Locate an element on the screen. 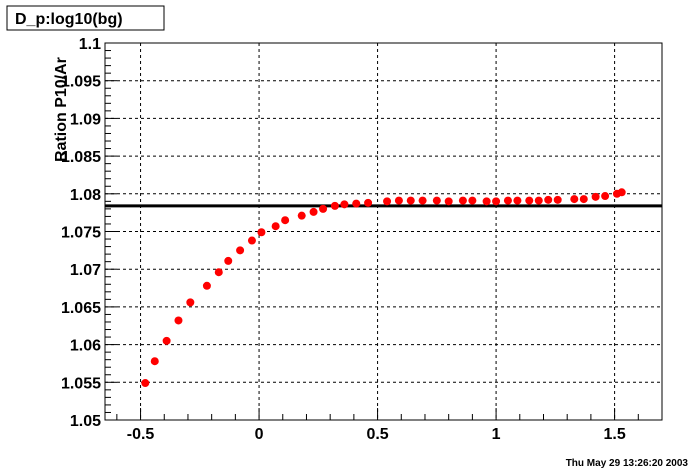  timestamp: Thu May 29 13:26:20 2003 is located at coordinates (627, 463).